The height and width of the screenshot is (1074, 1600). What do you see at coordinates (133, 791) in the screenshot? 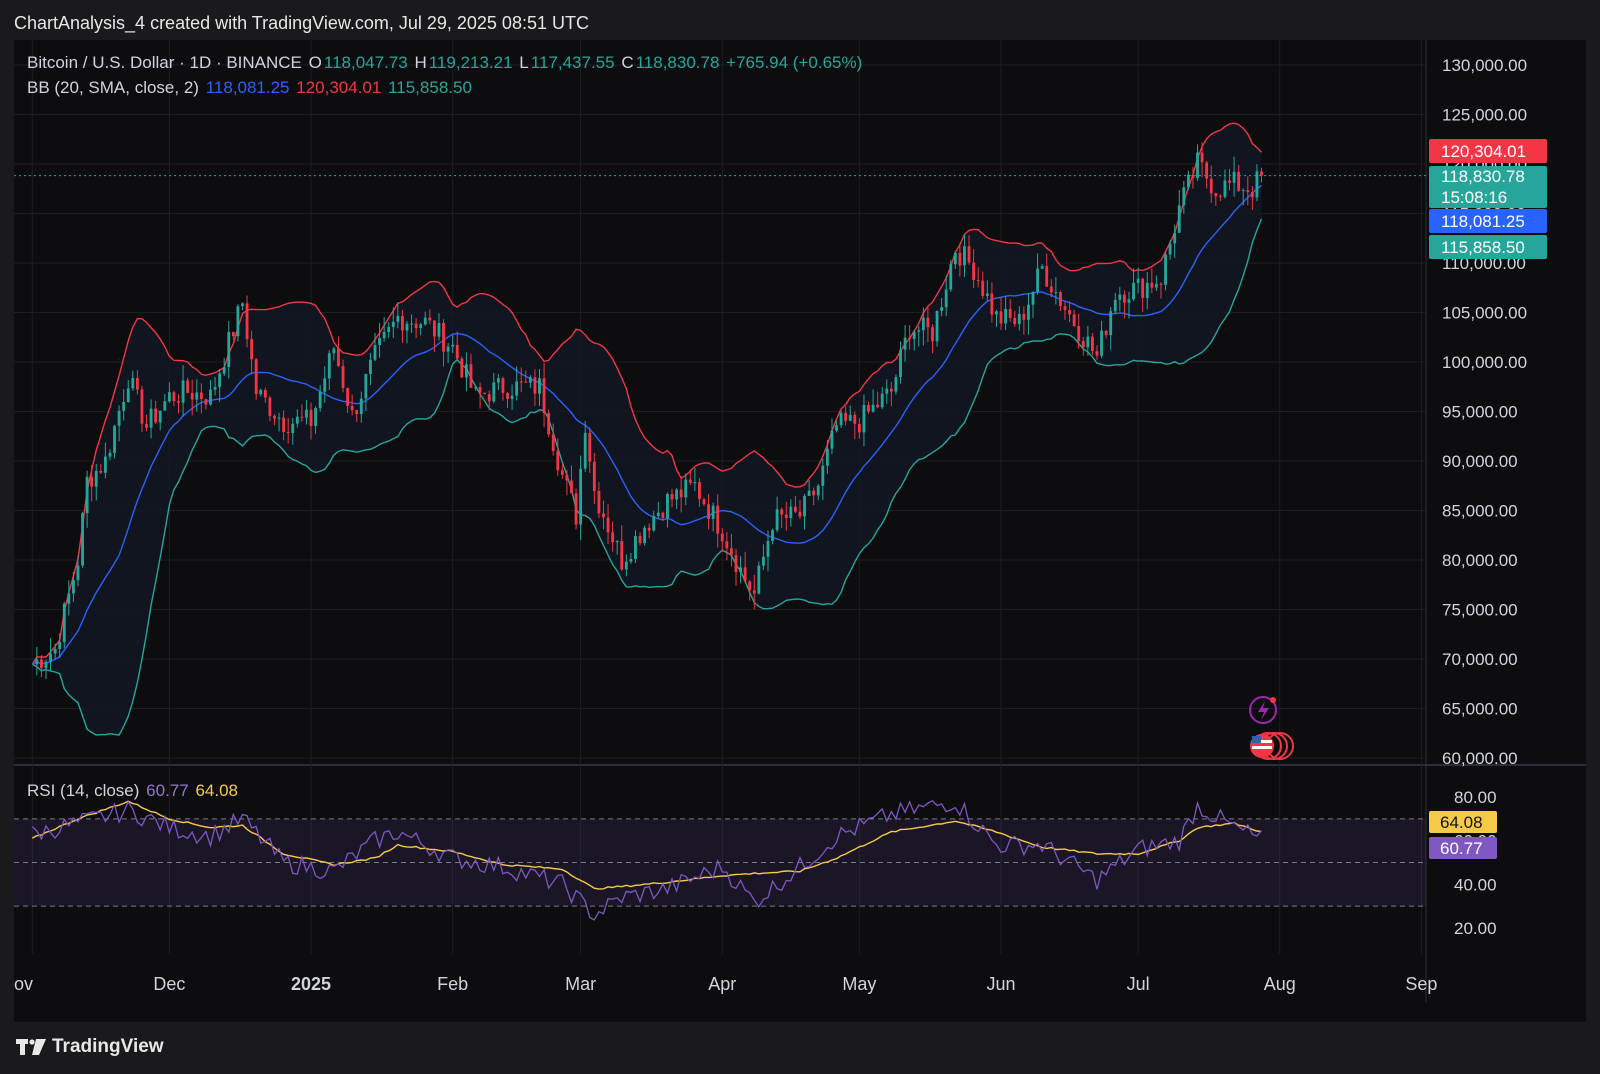
I see `rsi-legend: RSI (14, close) 60.77 64.08` at bounding box center [133, 791].